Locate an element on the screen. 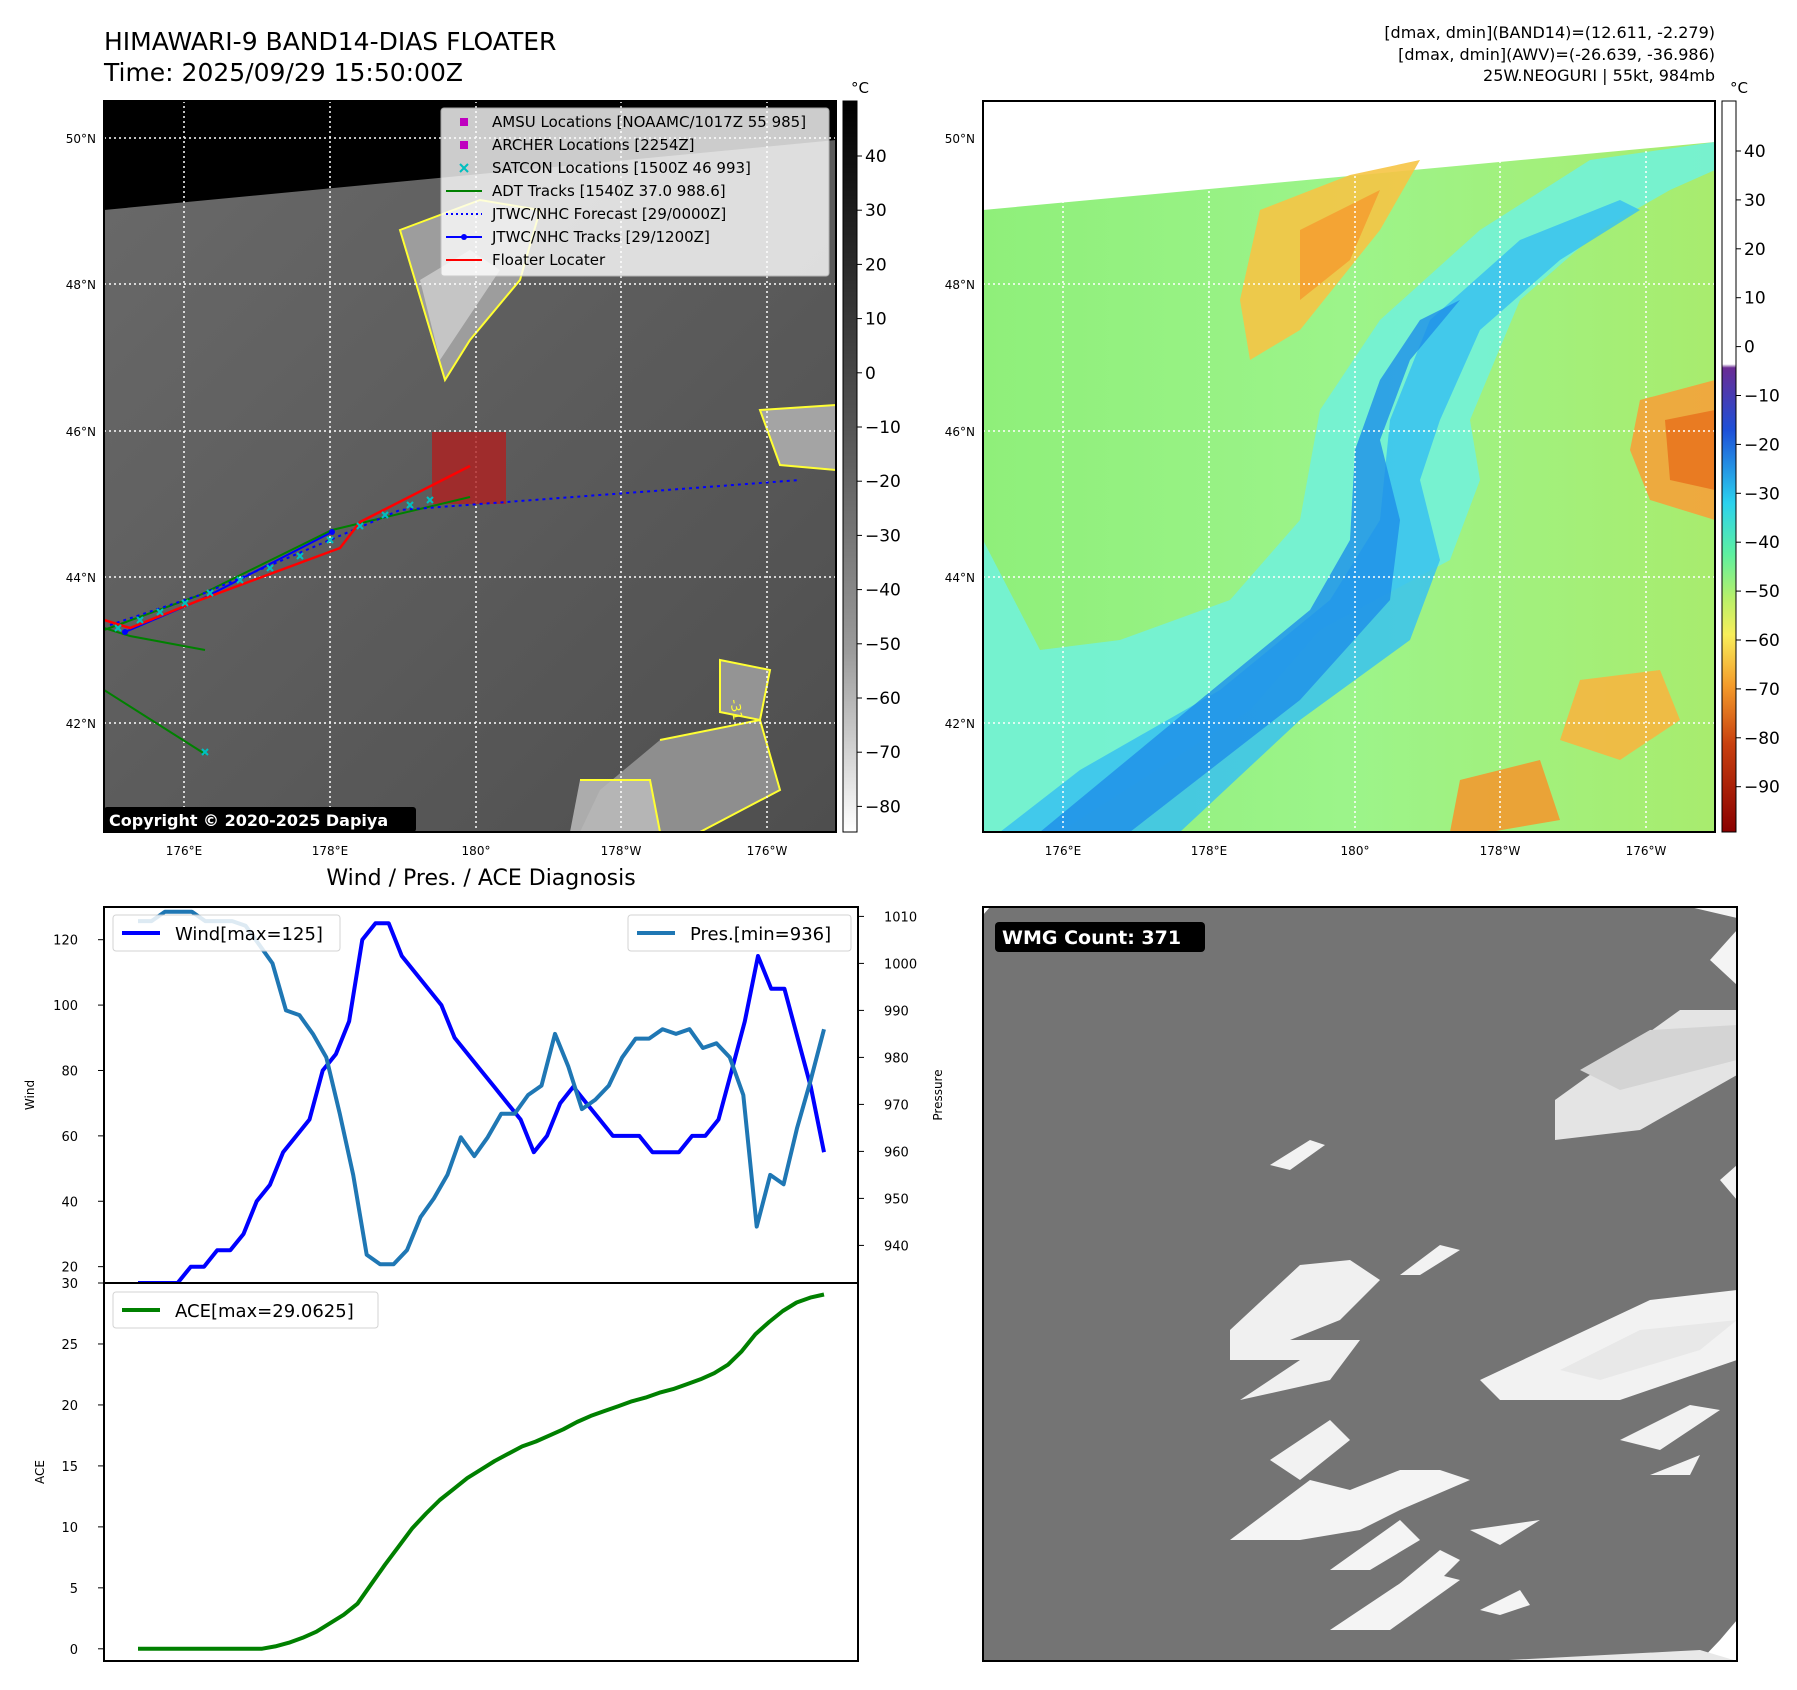 The image size is (1797, 1690). legend-item-label: ARCHER Locations [2254Z] is located at coordinates (593, 145).